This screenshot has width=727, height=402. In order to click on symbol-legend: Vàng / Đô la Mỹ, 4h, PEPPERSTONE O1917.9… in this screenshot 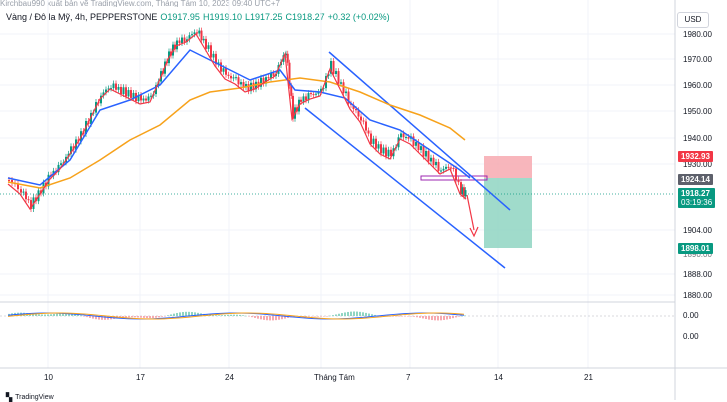, I will do `click(198, 17)`.